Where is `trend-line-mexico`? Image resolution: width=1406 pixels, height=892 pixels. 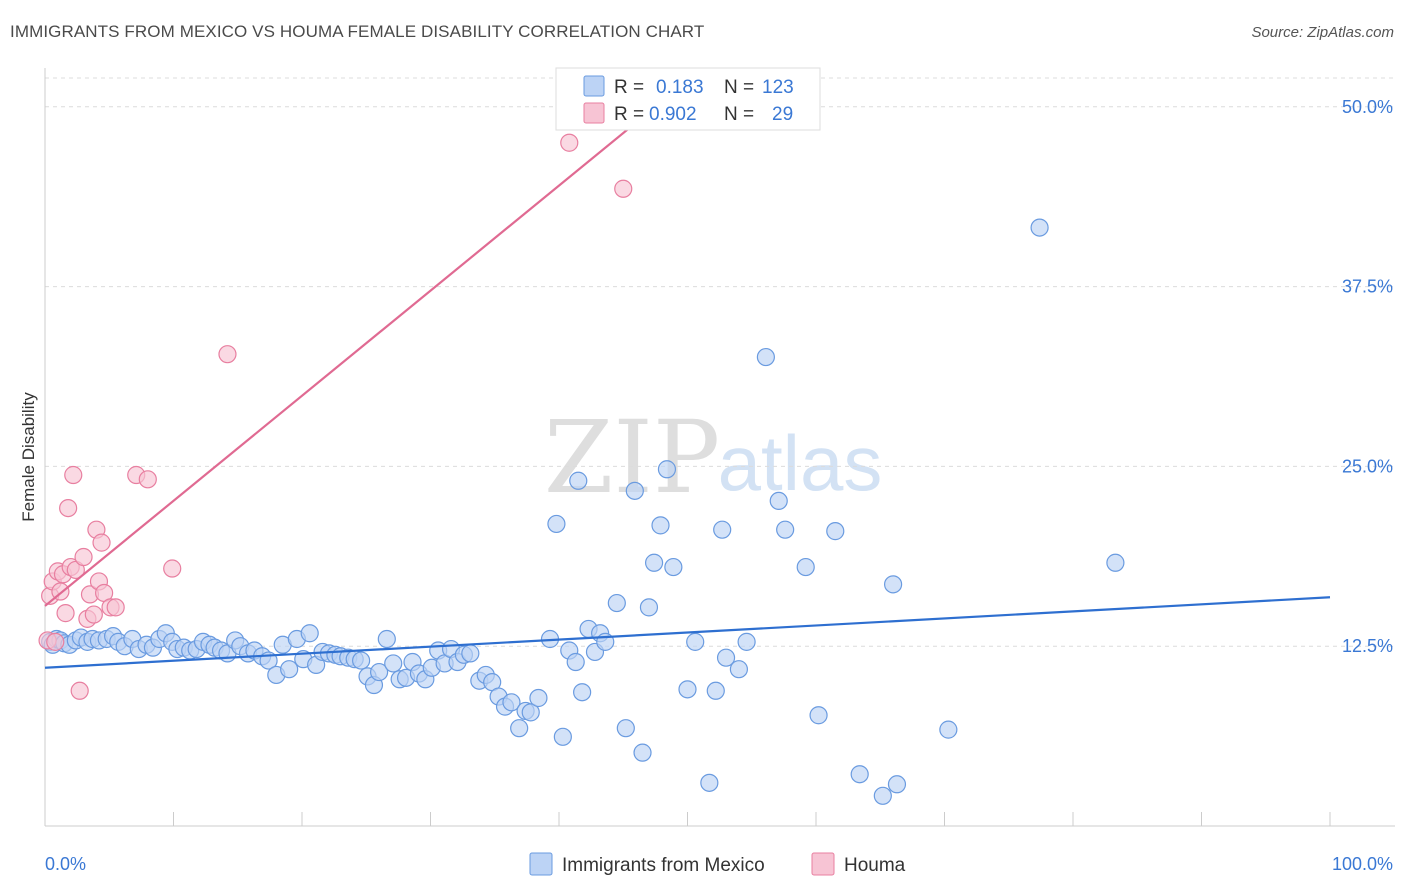 trend-line-mexico is located at coordinates (687, 632).